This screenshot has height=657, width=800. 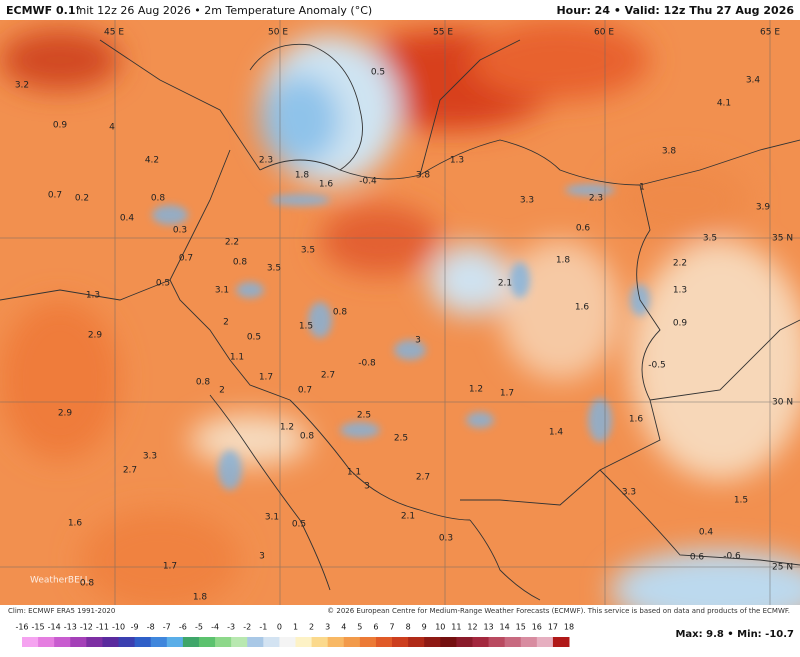 What do you see at coordinates (364, 416) in the screenshot?
I see `anomaly-value: 2.5` at bounding box center [364, 416].